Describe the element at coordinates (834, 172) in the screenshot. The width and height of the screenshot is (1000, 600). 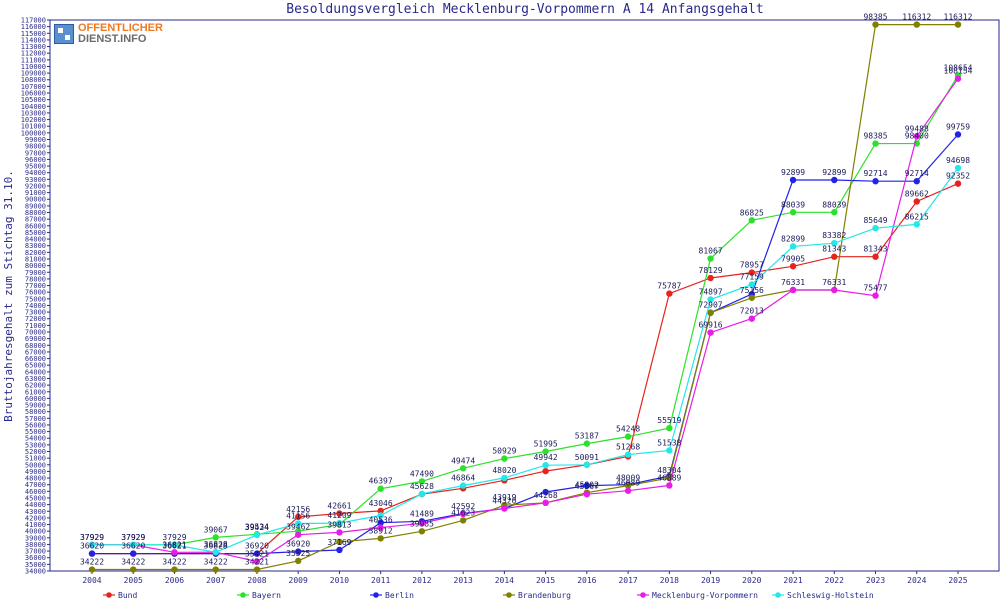
I see `data-label: 92899` at that location.